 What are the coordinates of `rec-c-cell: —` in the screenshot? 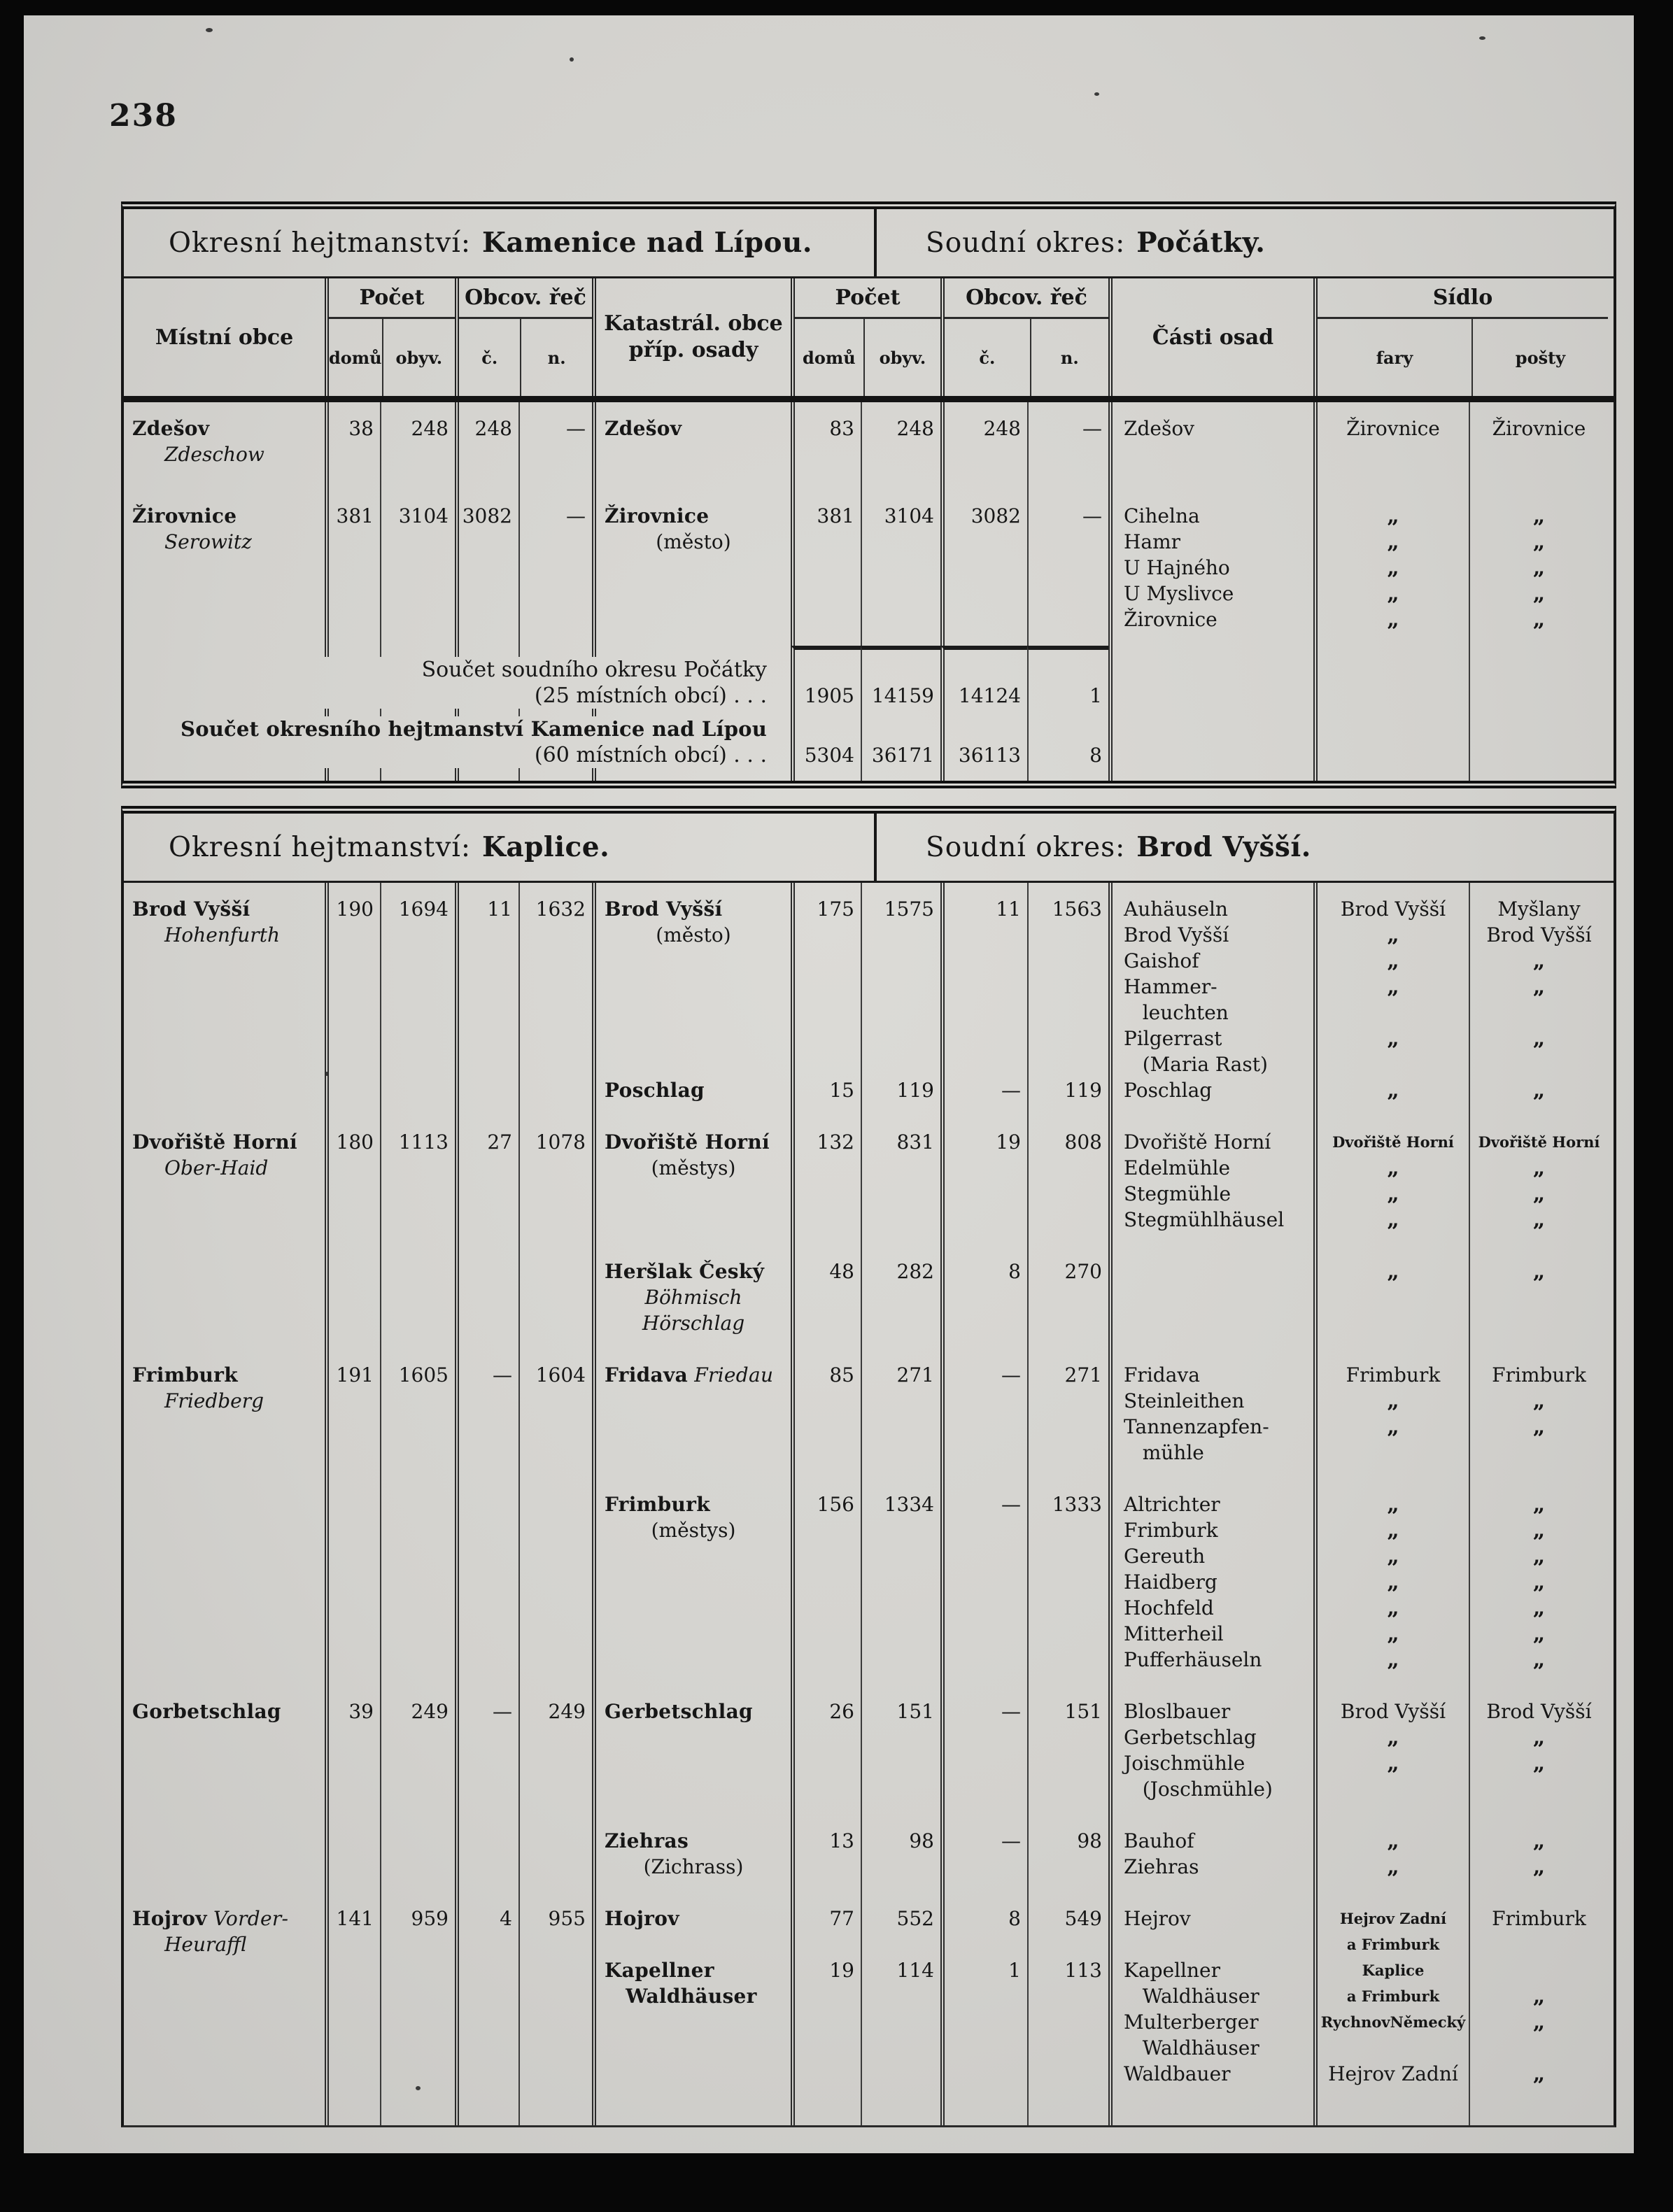 It's located at (486, 1711).